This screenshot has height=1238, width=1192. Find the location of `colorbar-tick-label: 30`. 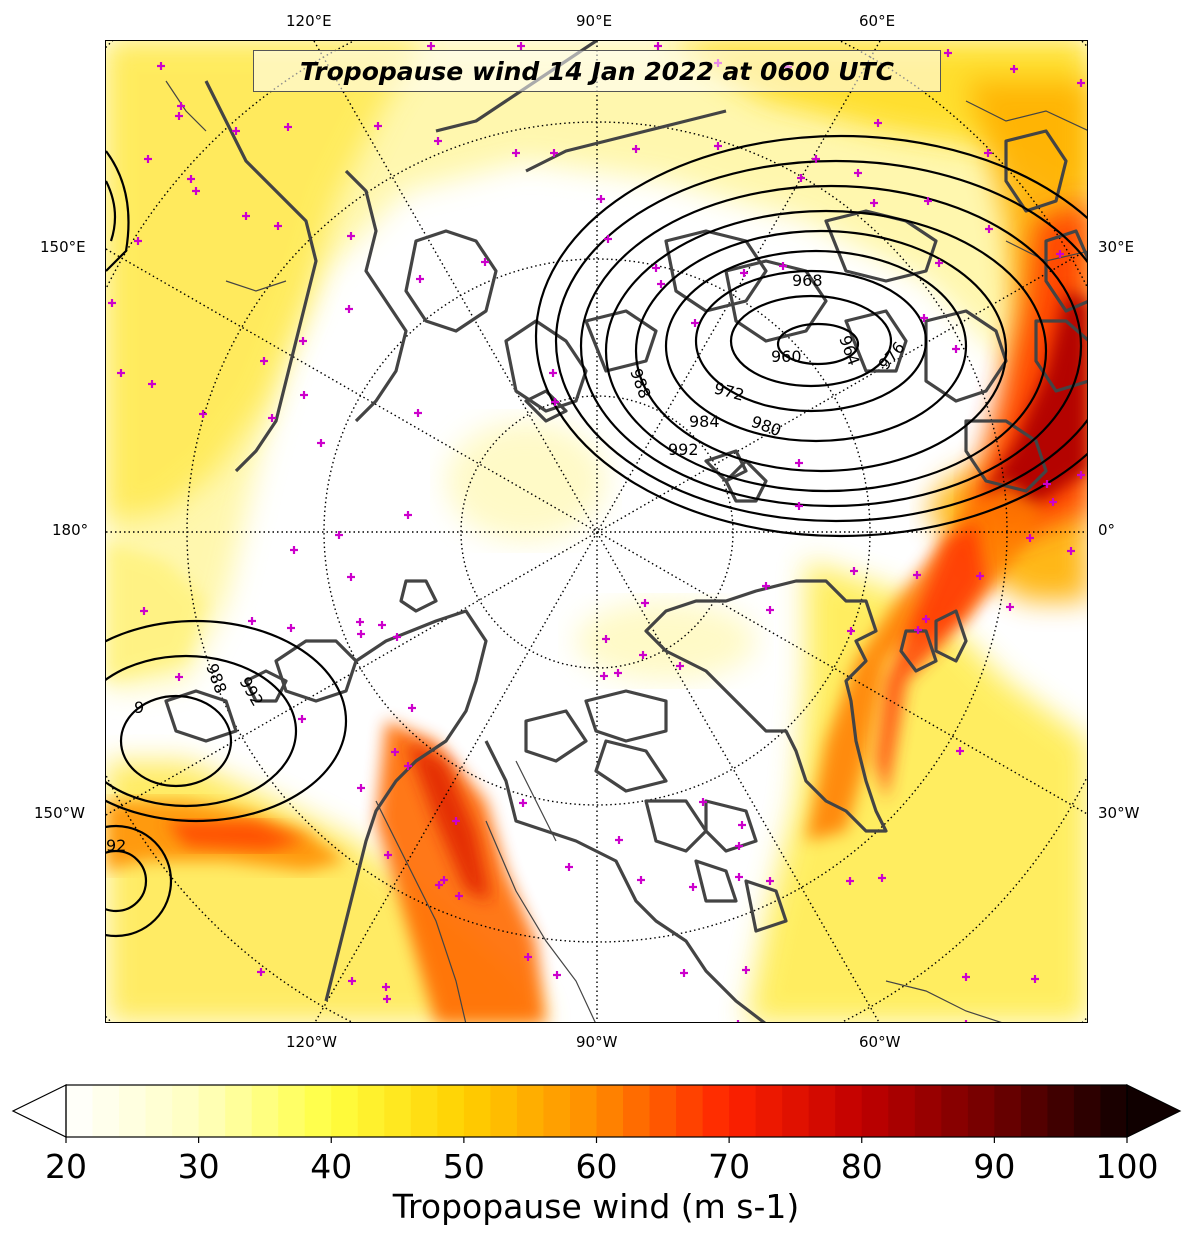

colorbar-tick-label: 30 is located at coordinates (198, 1166).